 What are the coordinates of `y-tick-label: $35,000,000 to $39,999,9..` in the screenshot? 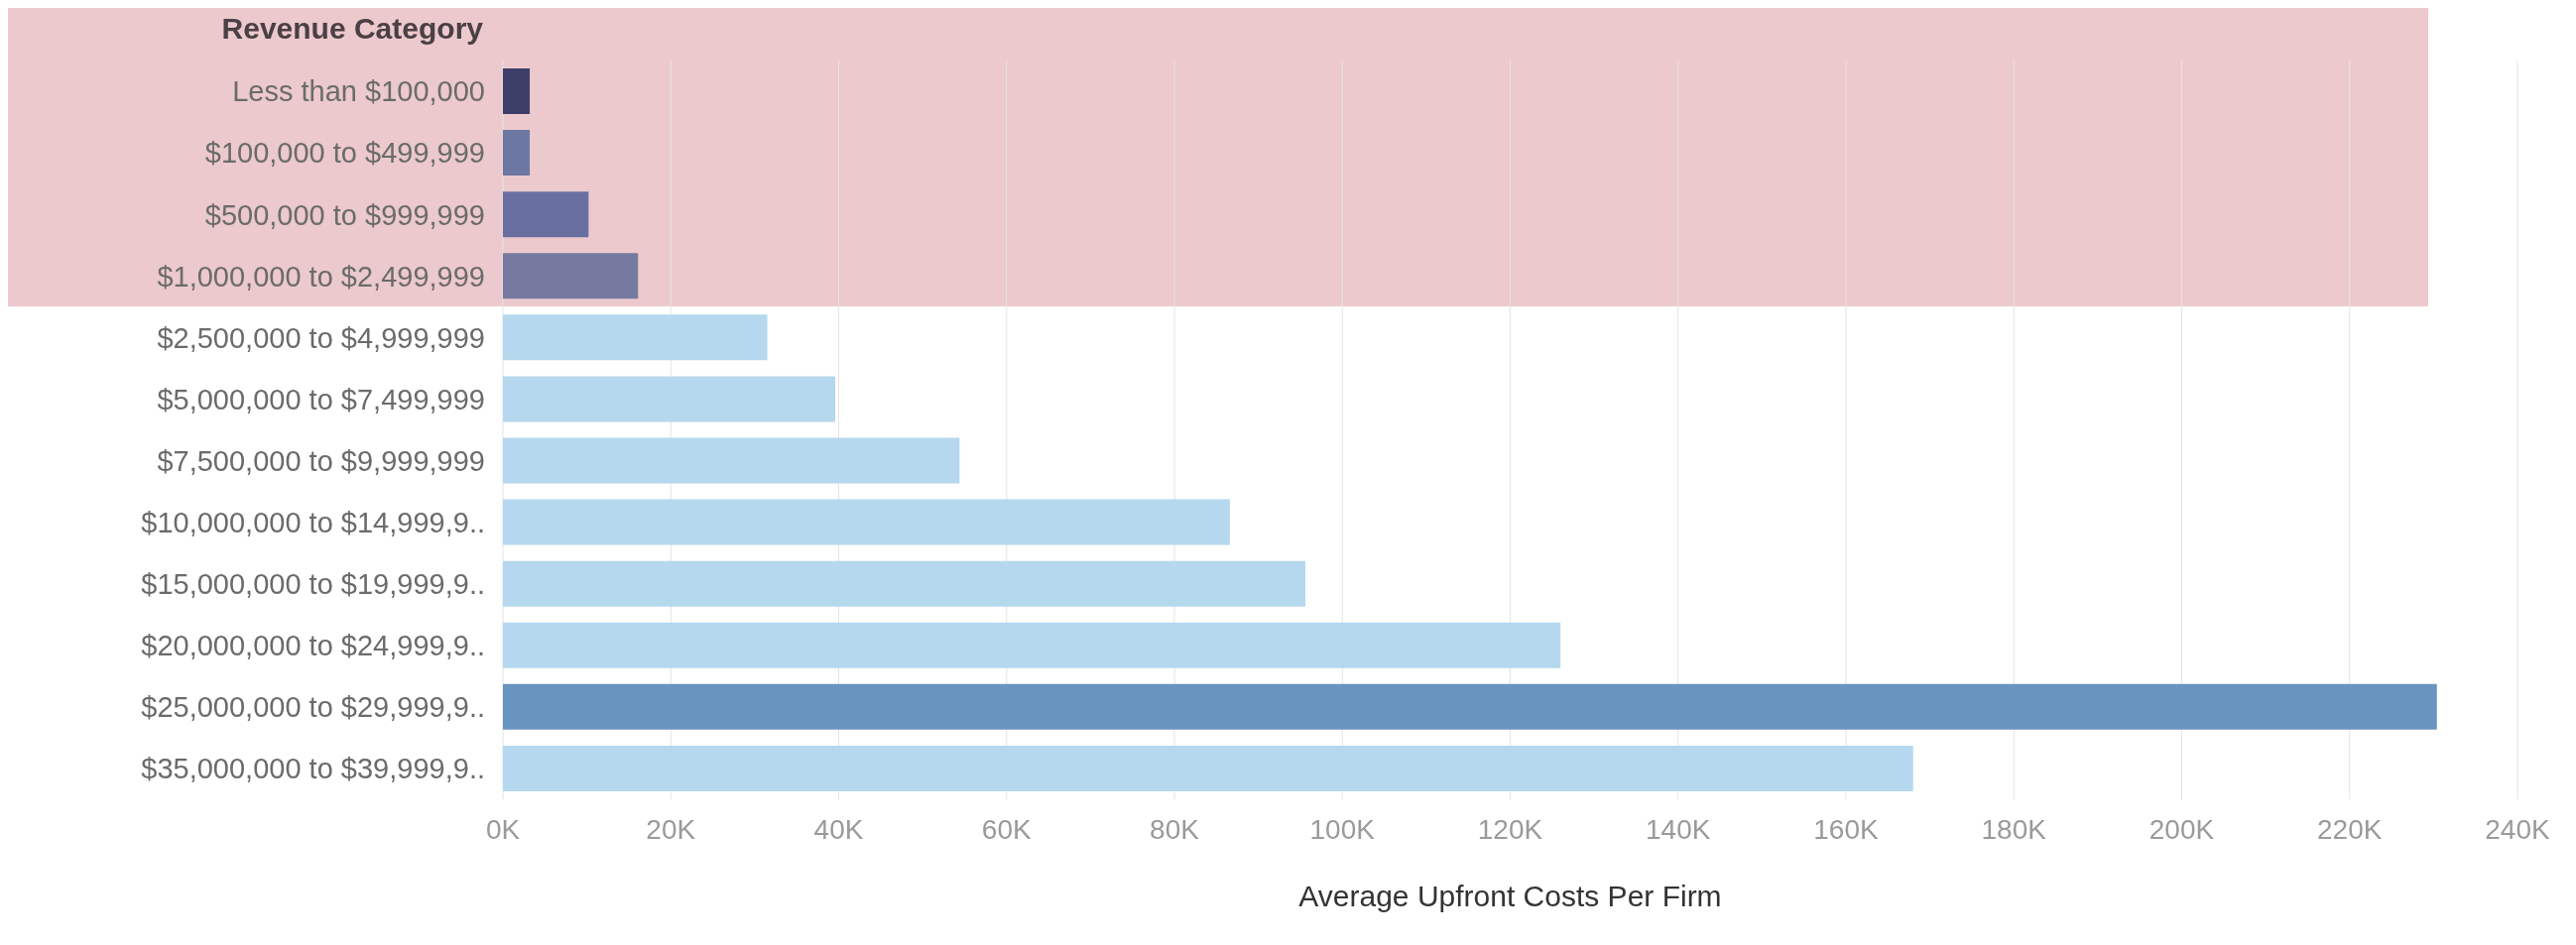 It's located at (313, 769).